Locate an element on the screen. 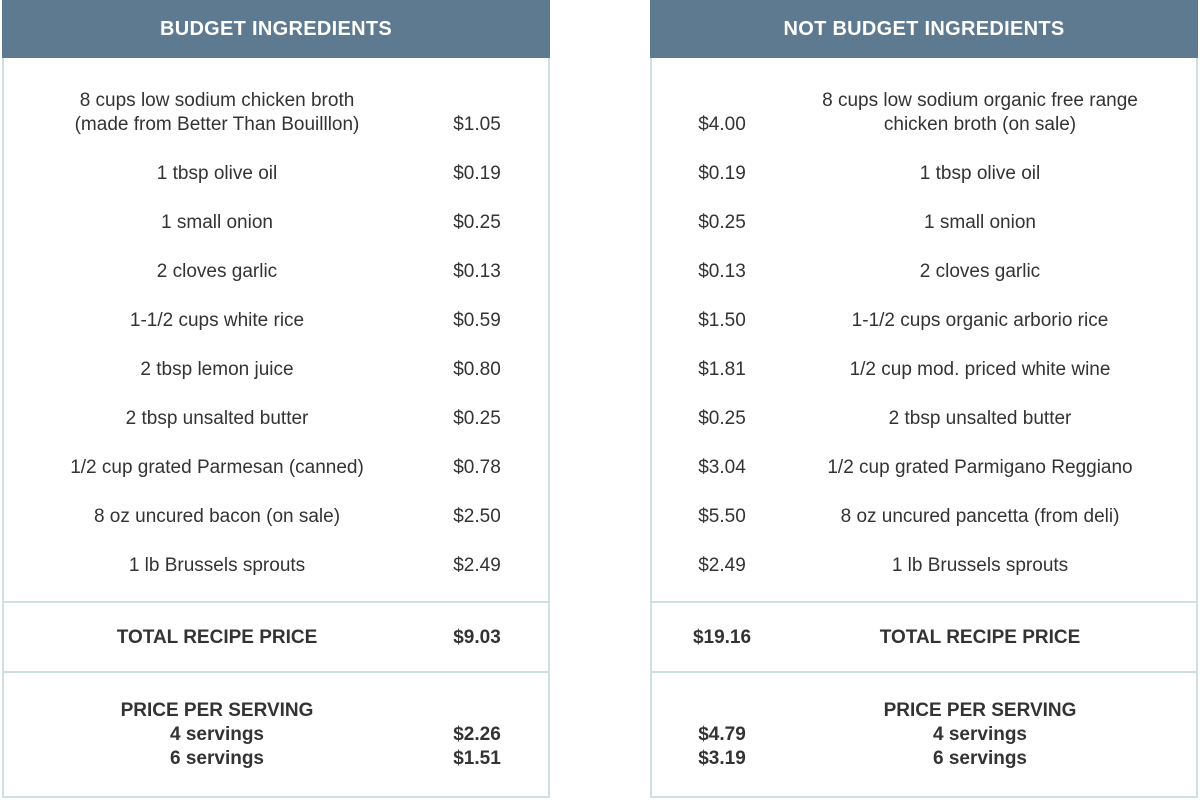 The height and width of the screenshot is (800, 1200). total-price: $19.16 is located at coordinates (722, 637).